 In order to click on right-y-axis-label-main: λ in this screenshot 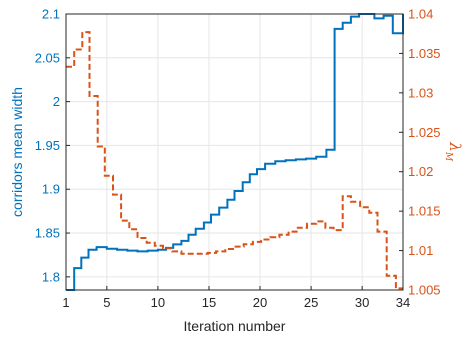, I will do `click(455, 146)`.